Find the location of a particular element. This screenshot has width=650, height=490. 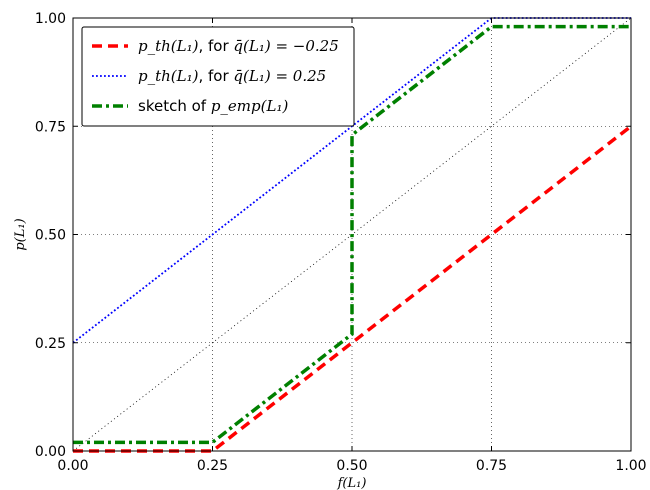

legend-entry-red: p_th(L₁), for q̄(L₁) = −0.25 is located at coordinates (215, 46).